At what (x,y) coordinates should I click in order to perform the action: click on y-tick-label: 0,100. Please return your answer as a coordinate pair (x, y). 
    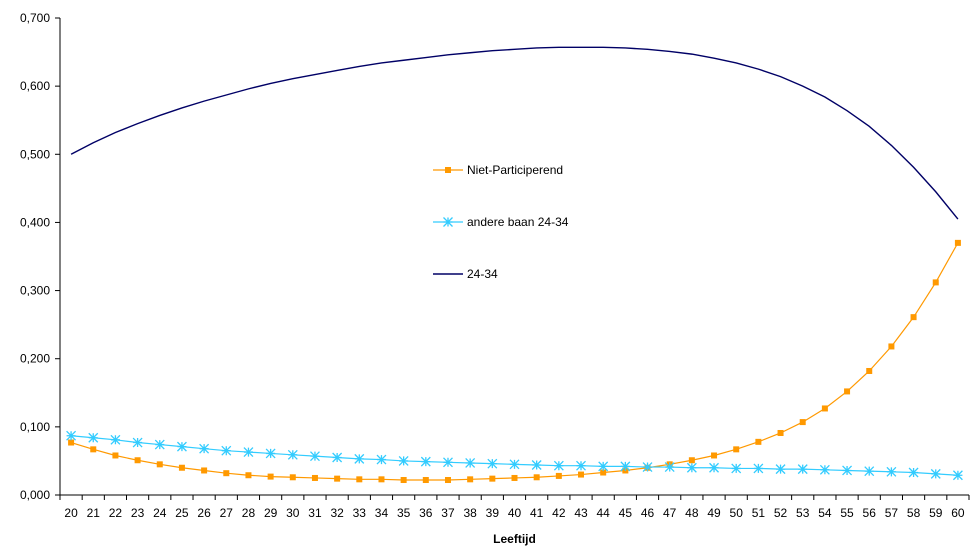
    Looking at the image, I should click on (35, 427).